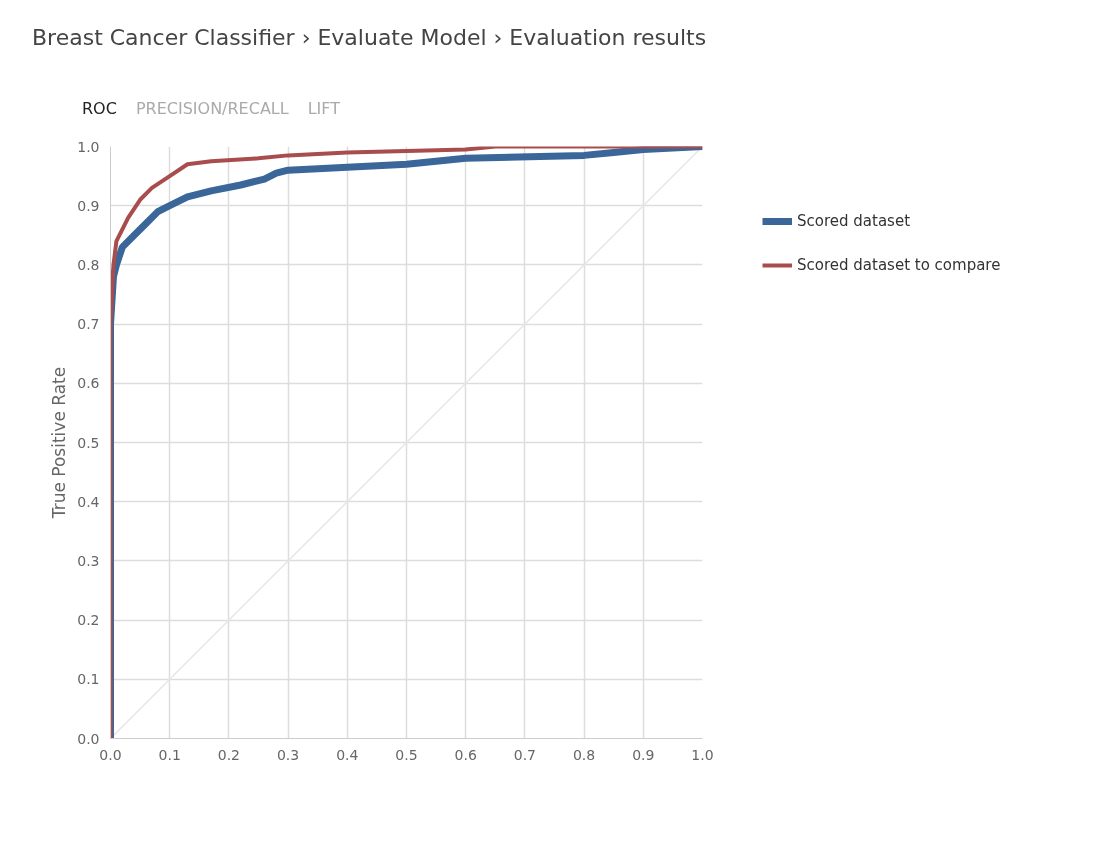 This screenshot has width=1117, height=852. What do you see at coordinates (323, 109) in the screenshot?
I see `text: LIFT` at bounding box center [323, 109].